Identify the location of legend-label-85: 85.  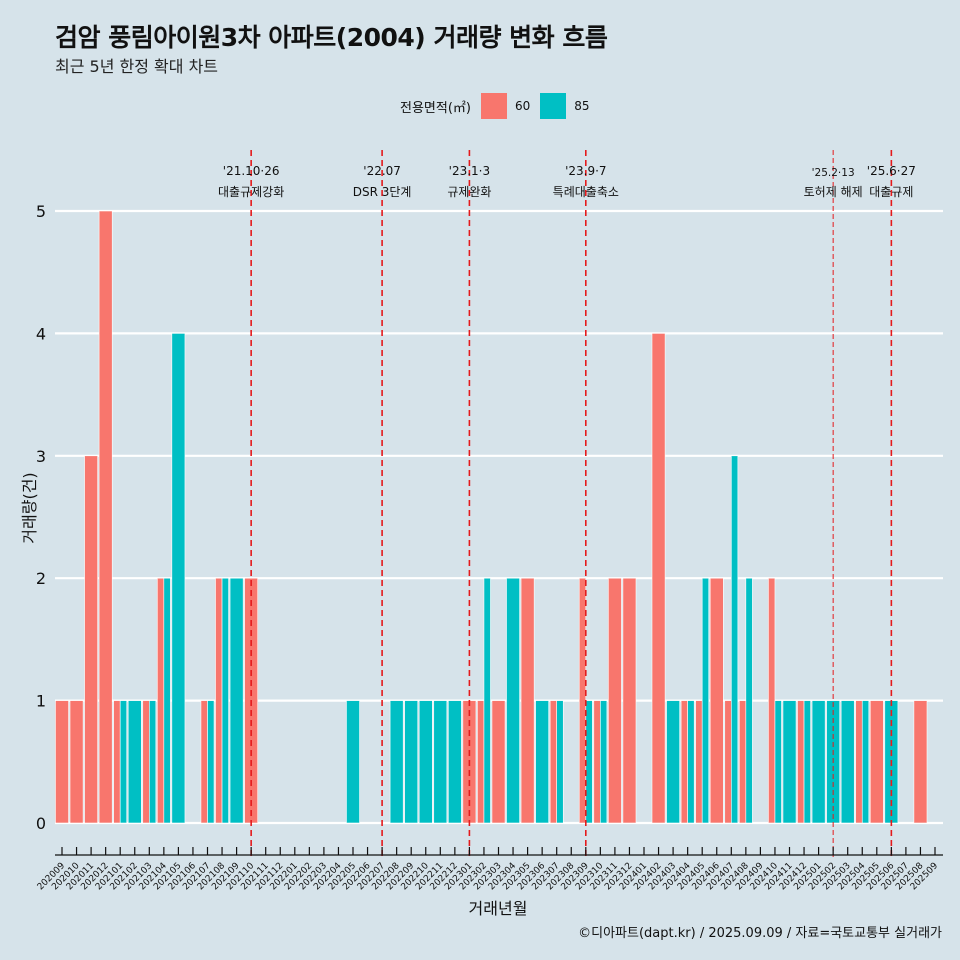
(582, 106).